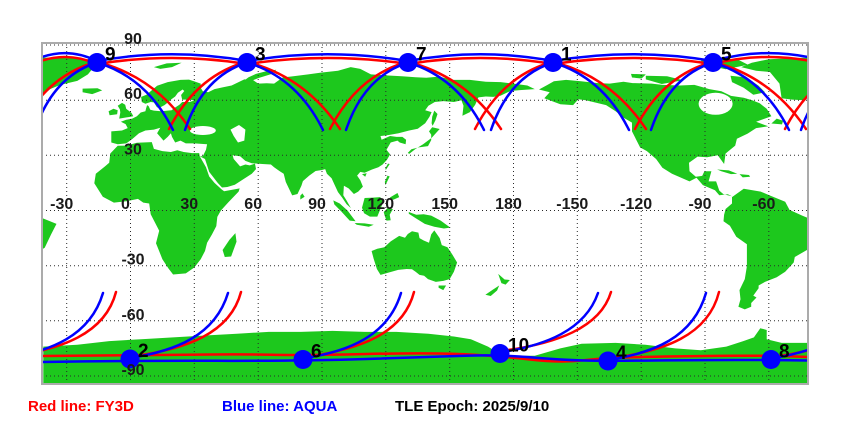  I want to click on lon-tick-label: -120, so click(636, 204).